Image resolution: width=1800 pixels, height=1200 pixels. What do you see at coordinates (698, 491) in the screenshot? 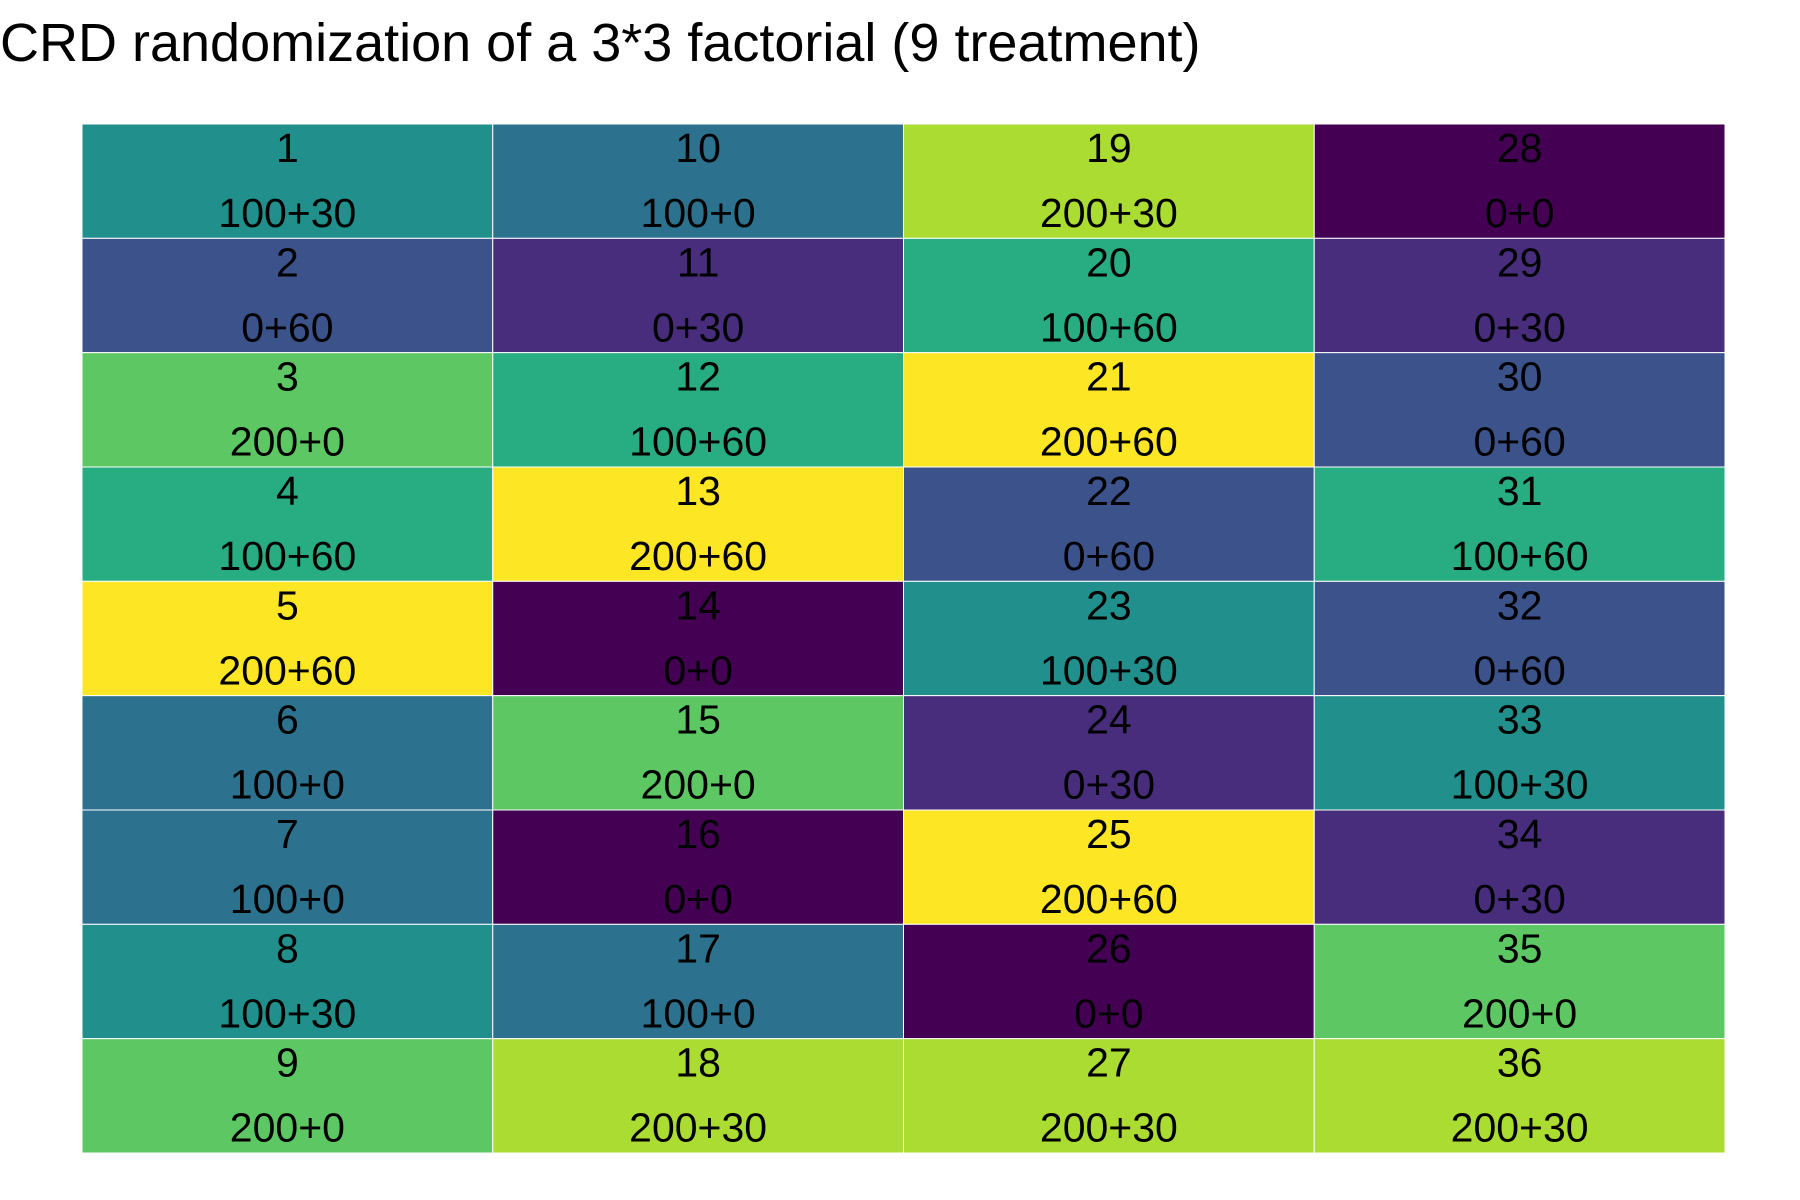
I see `plot-number-label: 13` at bounding box center [698, 491].